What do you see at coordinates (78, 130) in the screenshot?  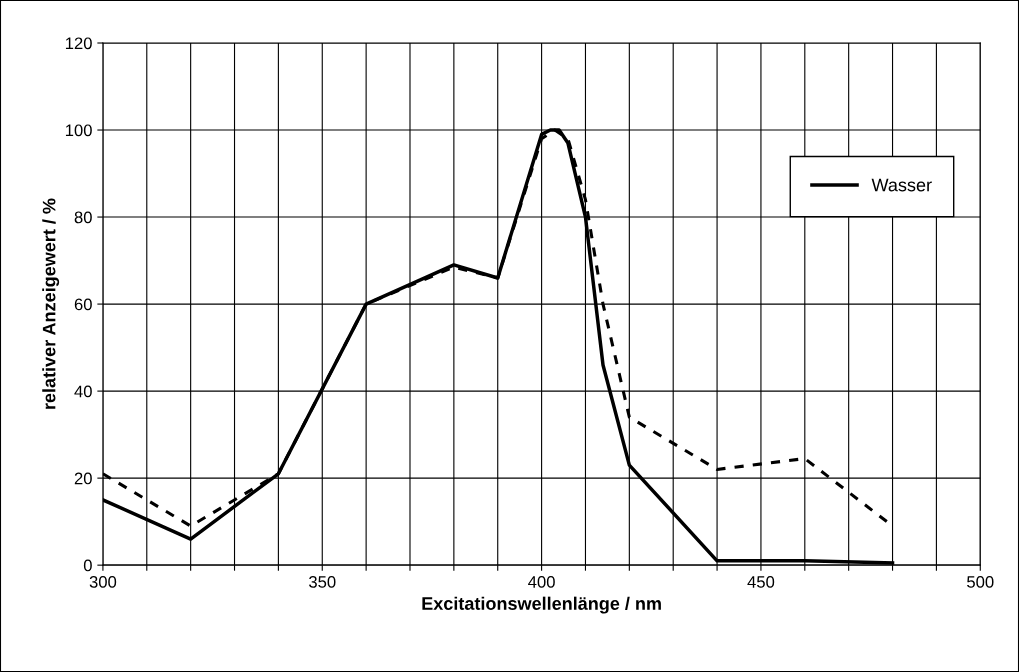 I see `y-tick-label: 100` at bounding box center [78, 130].